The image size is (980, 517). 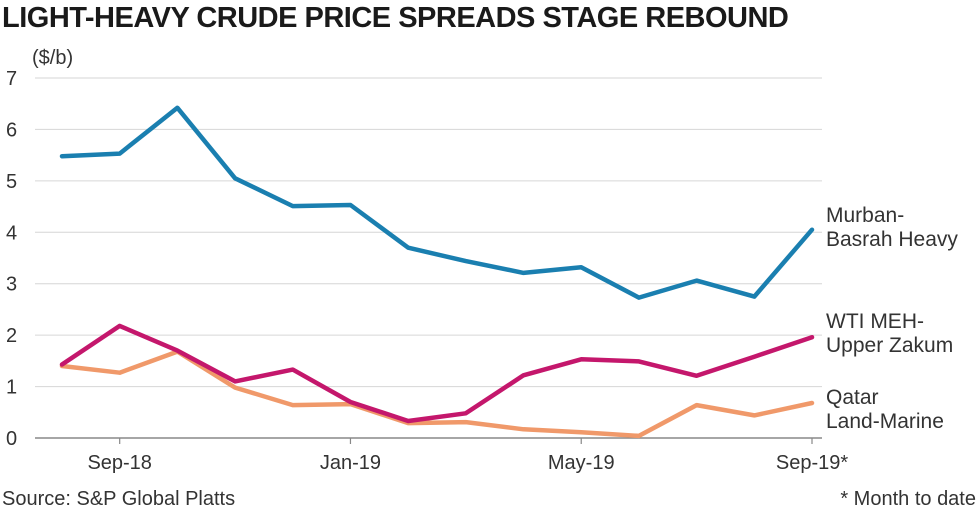 I want to click on footnote: * Month to date, so click(x=908, y=499).